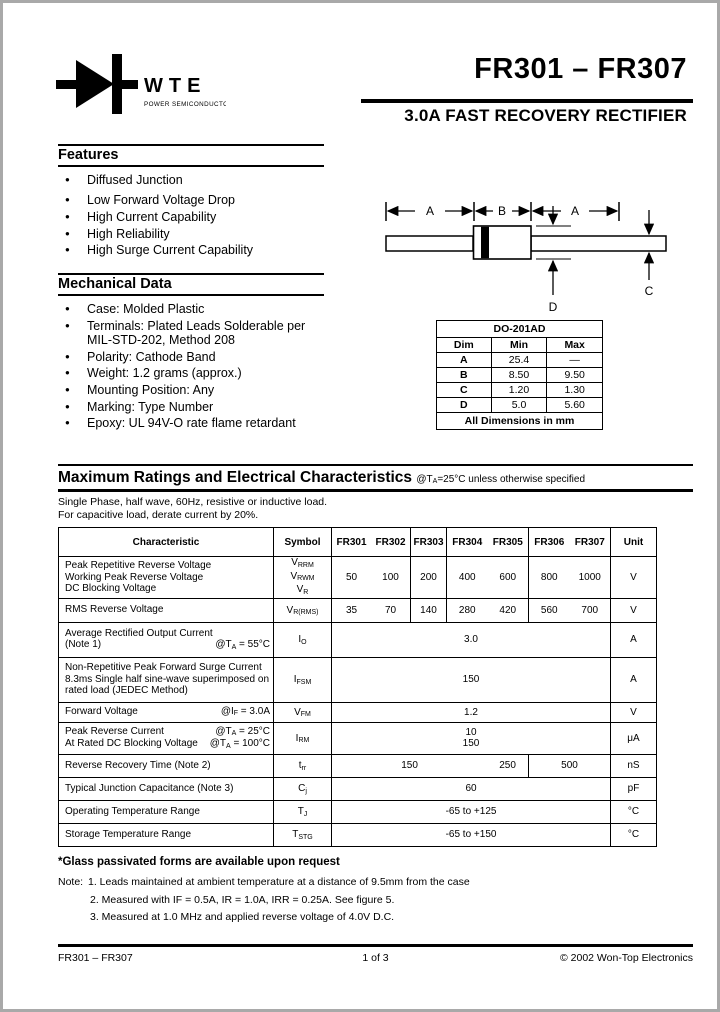 This screenshot has width=720, height=1012. Describe the element at coordinates (575, 211) in the screenshot. I see `dim-label-a-right: A` at that location.